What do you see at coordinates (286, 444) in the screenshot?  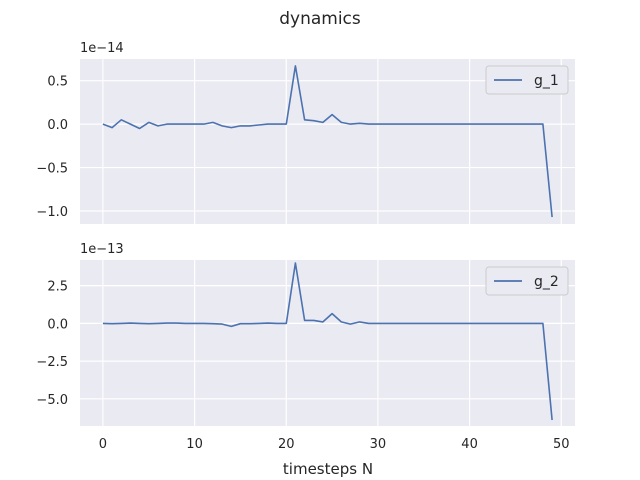 I see `x-tick-label: 20` at bounding box center [286, 444].